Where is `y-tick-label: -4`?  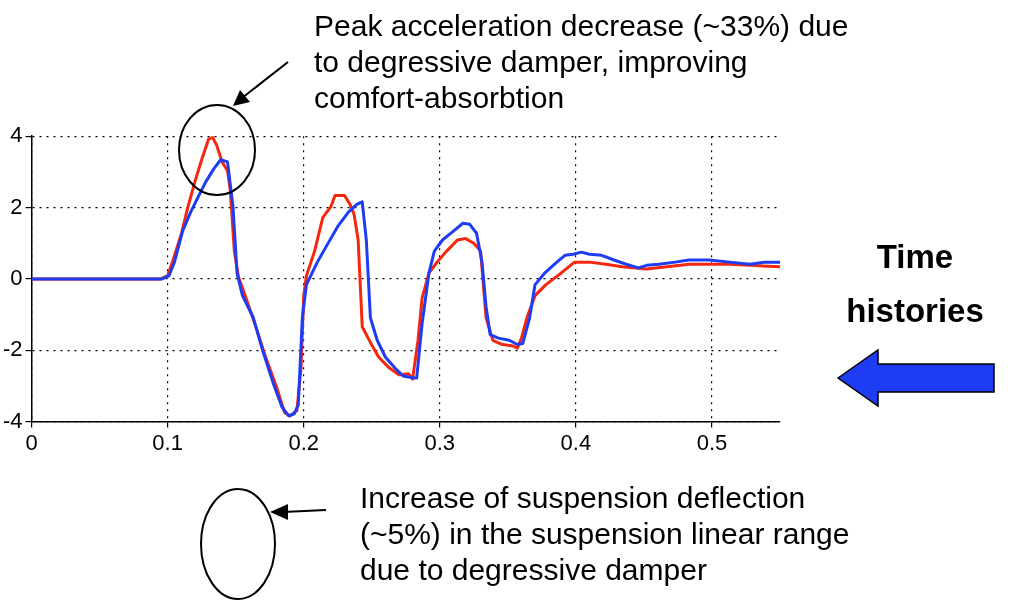
y-tick-label: -4 is located at coordinates (13, 420).